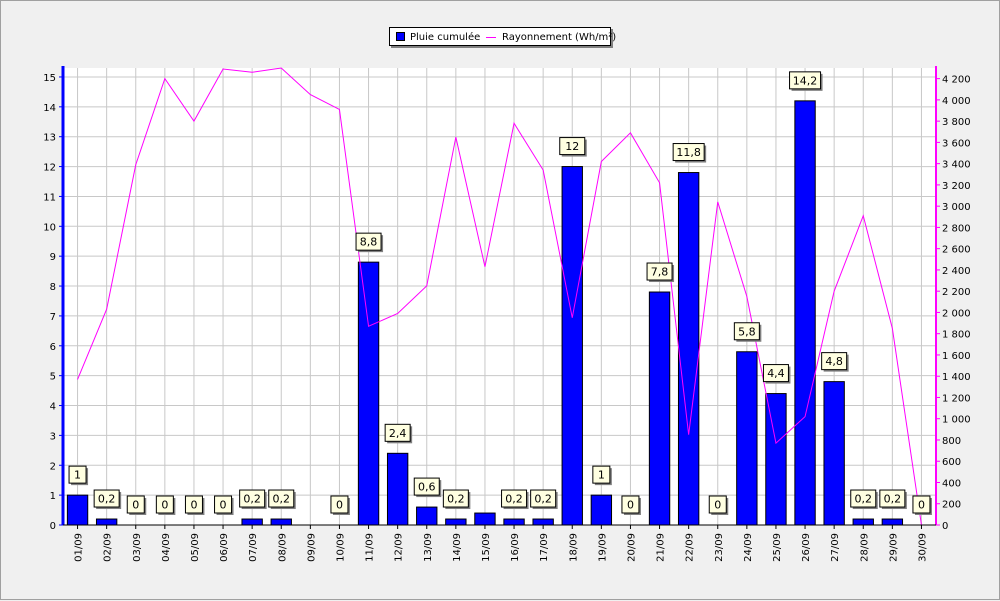 Image resolution: width=1000 pixels, height=601 pixels. Describe the element at coordinates (776, 374) in the screenshot. I see `bar-data-label: 4,4` at that location.